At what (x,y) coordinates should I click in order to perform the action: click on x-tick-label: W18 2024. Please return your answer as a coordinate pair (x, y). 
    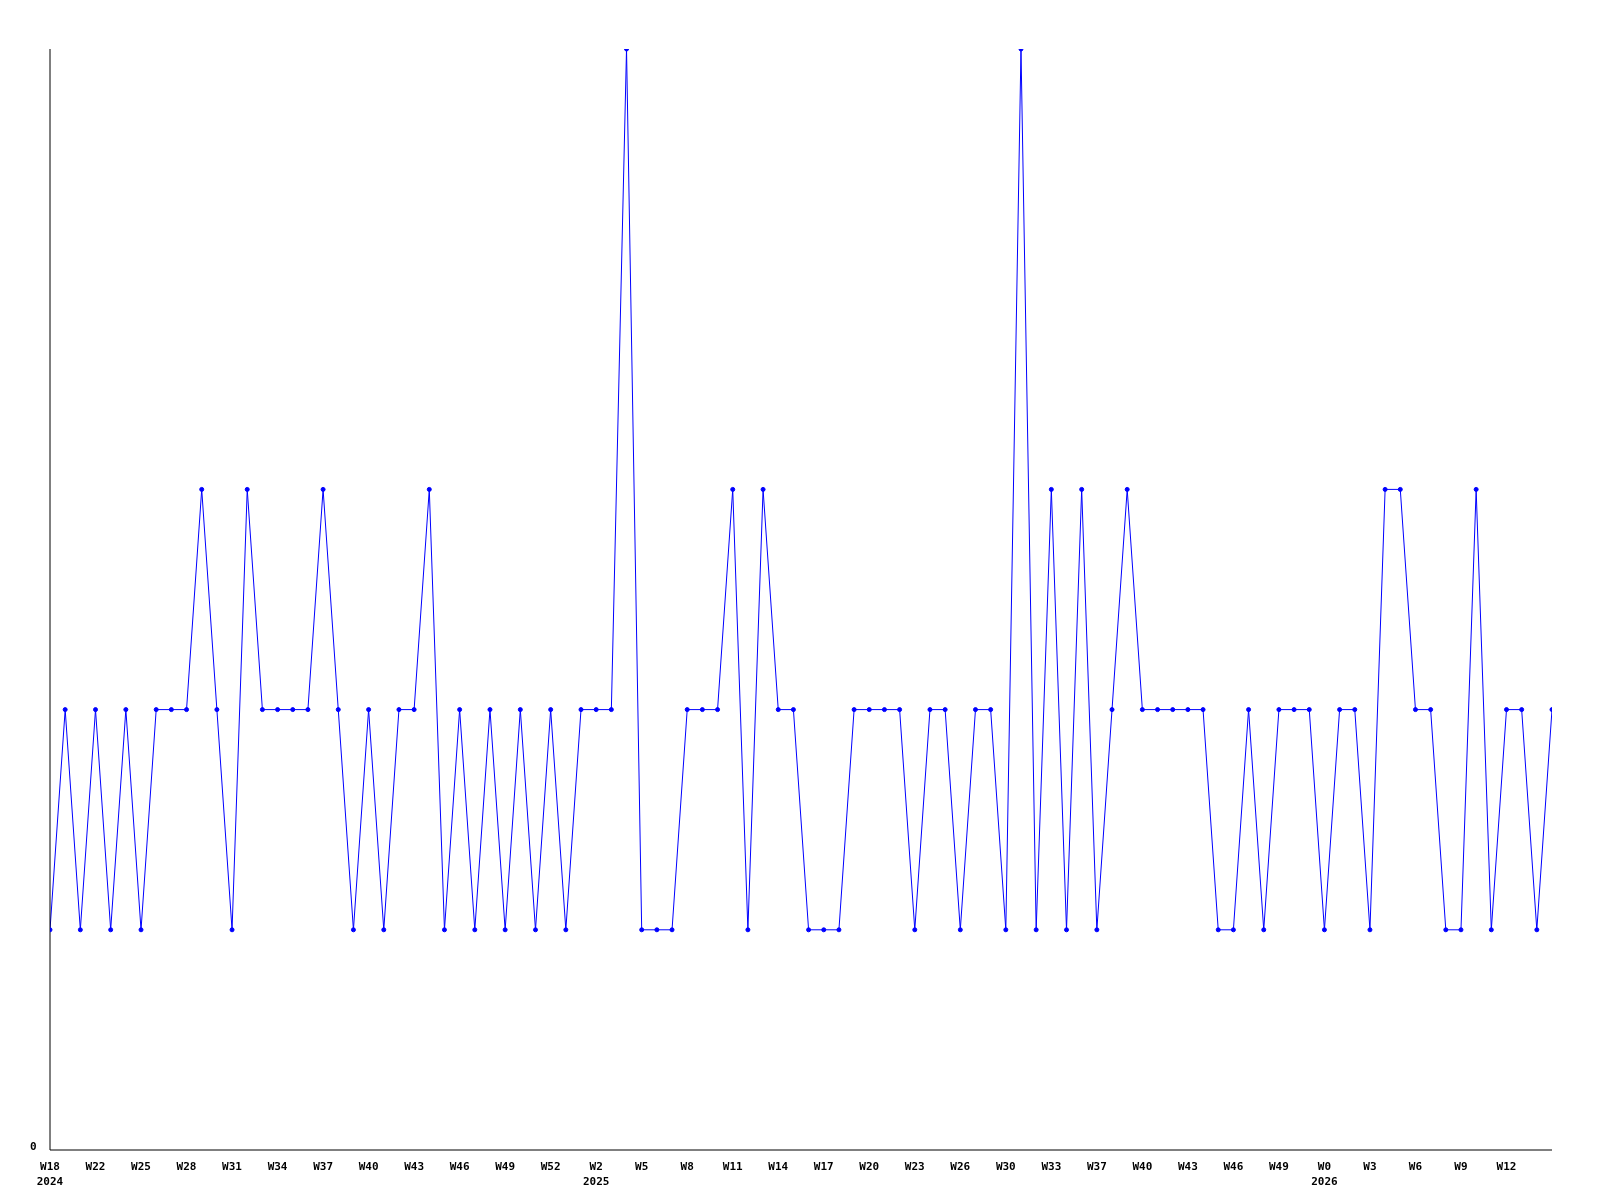
    Looking at the image, I should click on (50, 1174).